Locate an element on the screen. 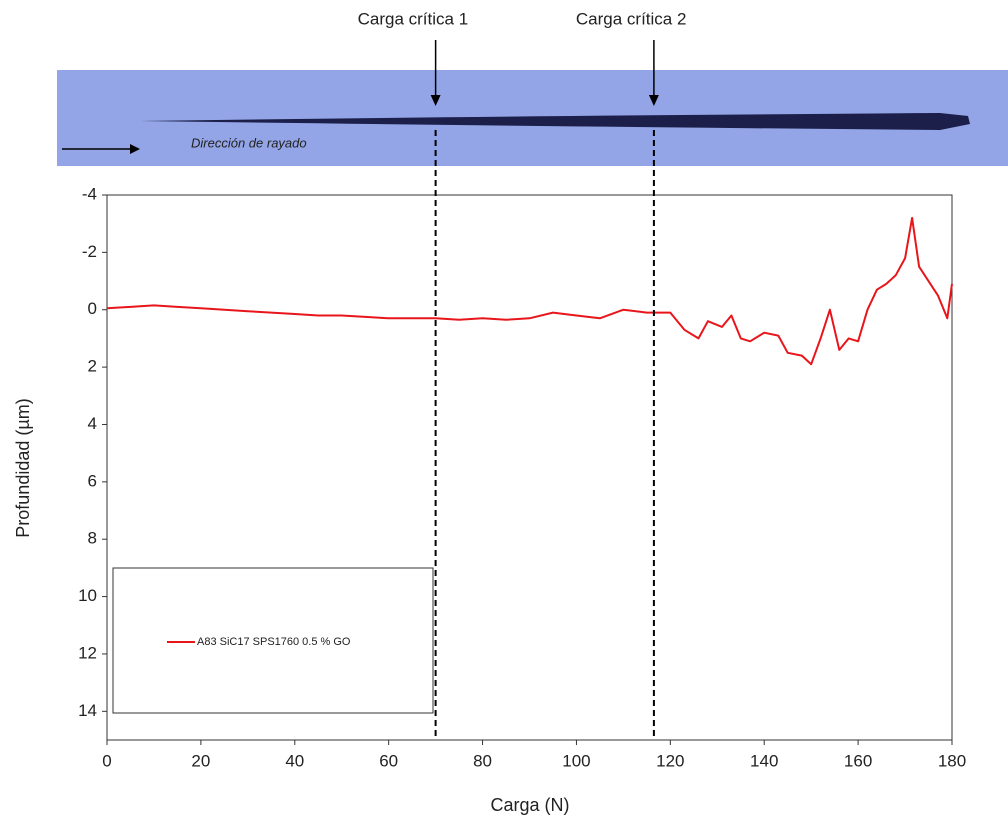  x-tick-label: 140 is located at coordinates (764, 760).